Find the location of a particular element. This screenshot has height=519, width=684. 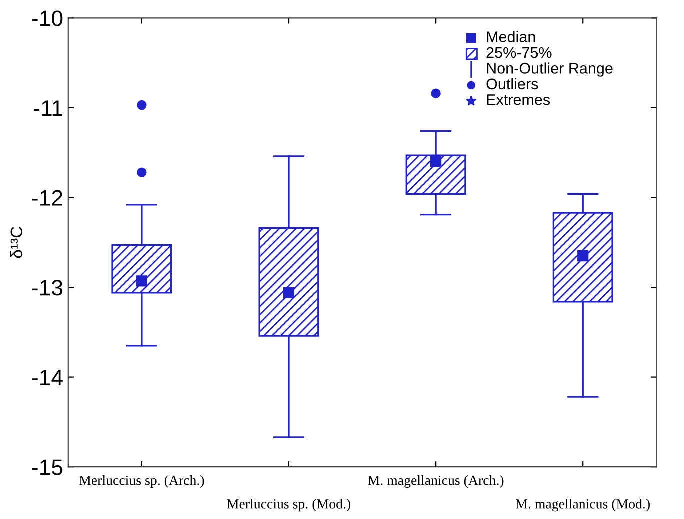

x-tick-label: M. magellanicus (Arch.) is located at coordinates (436, 481).